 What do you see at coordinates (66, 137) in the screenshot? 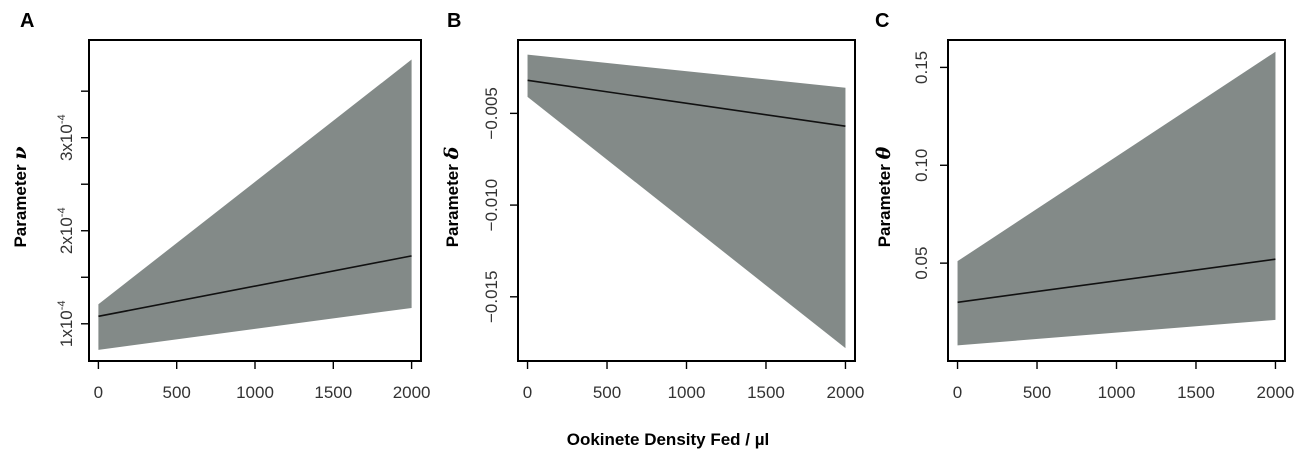
I see `y-tick-label-a: 3x10-4` at bounding box center [66, 137].